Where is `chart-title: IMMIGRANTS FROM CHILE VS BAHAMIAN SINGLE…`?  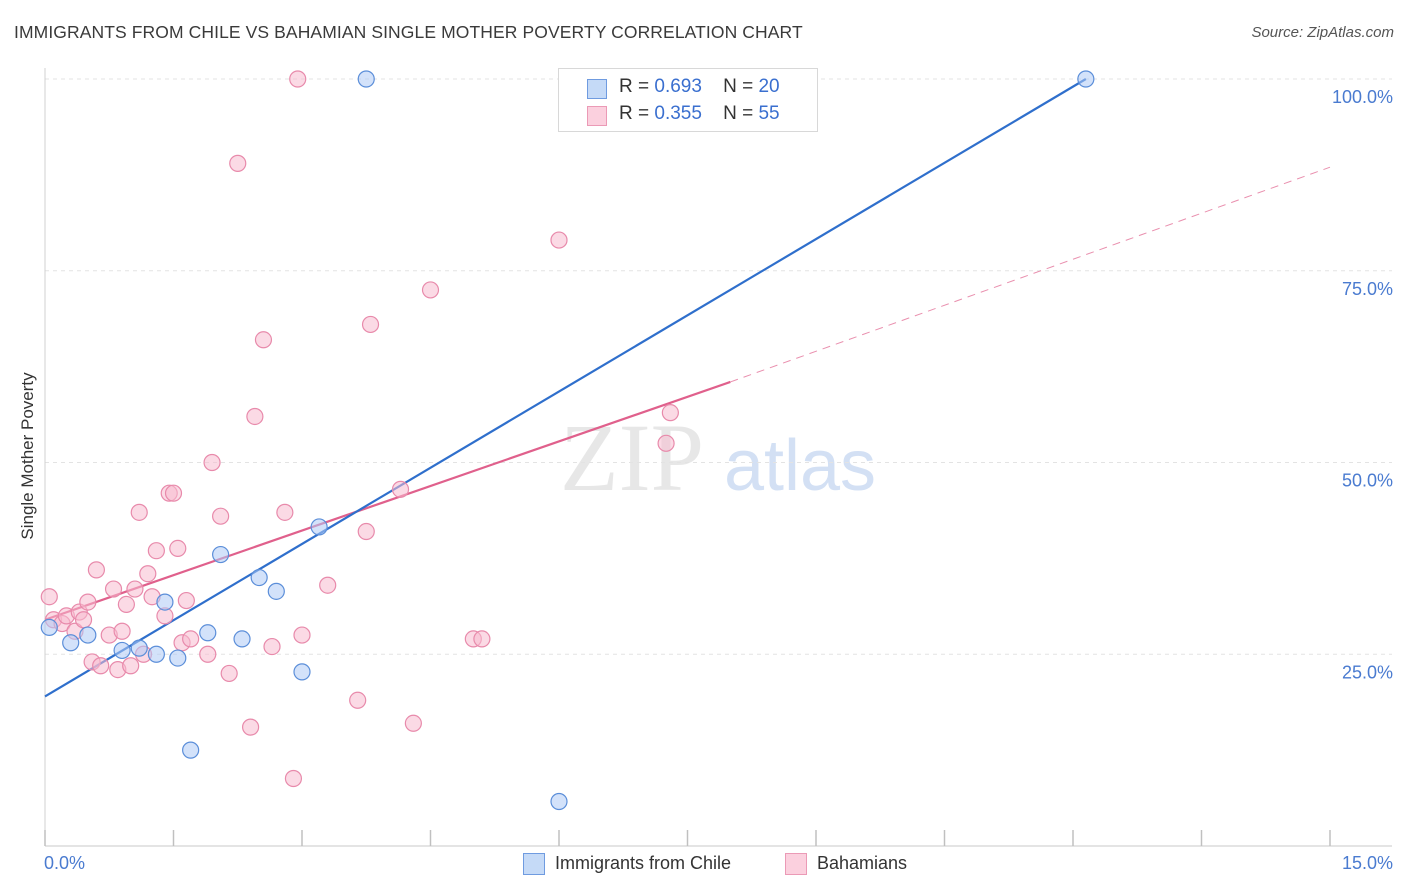 chart-title: IMMIGRANTS FROM CHILE VS BAHAMIAN SINGLE… is located at coordinates (408, 32).